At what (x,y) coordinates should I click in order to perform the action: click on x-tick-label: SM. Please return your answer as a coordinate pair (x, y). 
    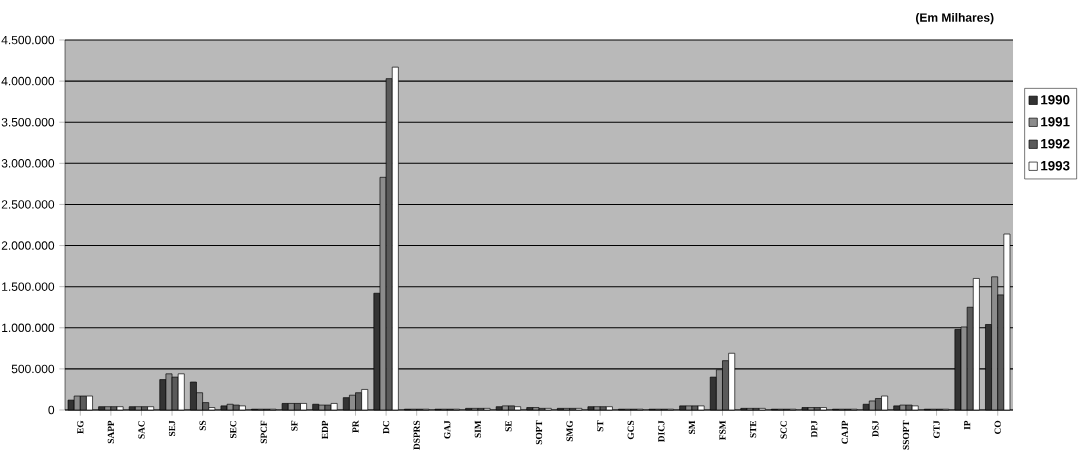
    Looking at the image, I should click on (692, 427).